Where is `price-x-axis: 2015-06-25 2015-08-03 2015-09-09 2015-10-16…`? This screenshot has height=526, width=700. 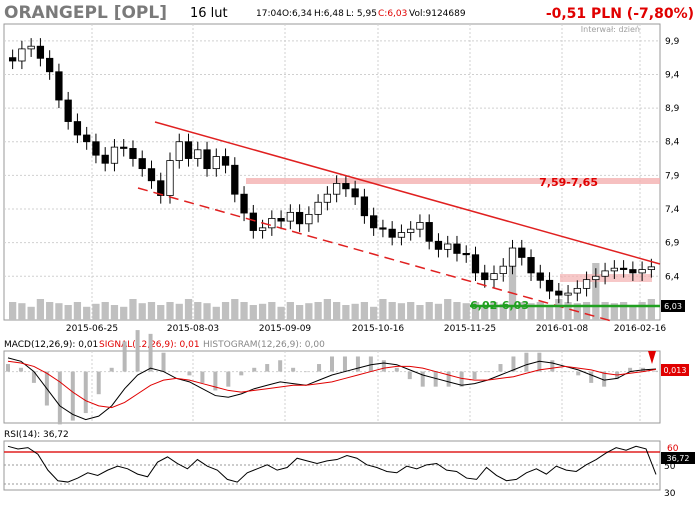
price-x-axis: 2015-06-25 2015-08-03 2015-09-09 2015-10-16… is located at coordinates (366, 329).